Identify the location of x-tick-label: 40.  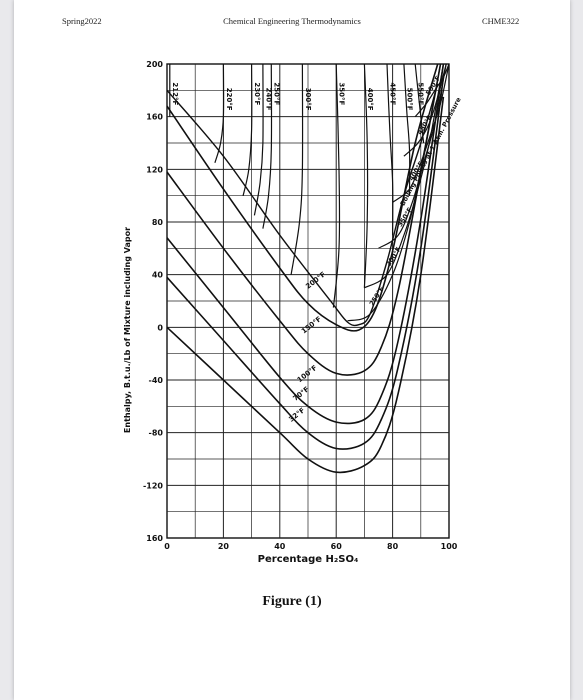
(280, 546).